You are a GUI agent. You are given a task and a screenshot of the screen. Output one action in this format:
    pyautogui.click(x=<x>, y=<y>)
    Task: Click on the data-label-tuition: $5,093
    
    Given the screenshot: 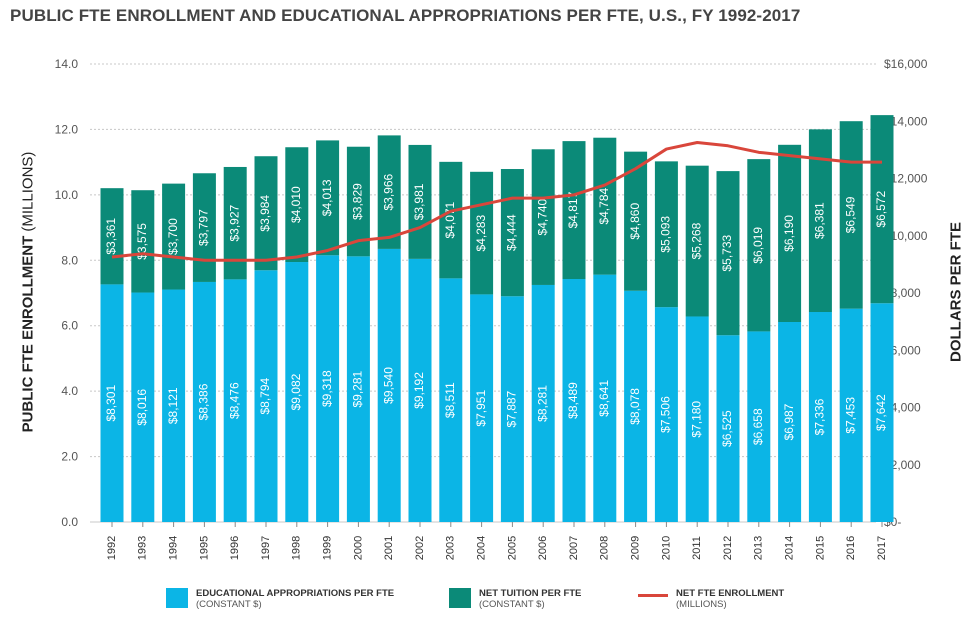 What is the action you would take?
    pyautogui.click(x=666, y=234)
    